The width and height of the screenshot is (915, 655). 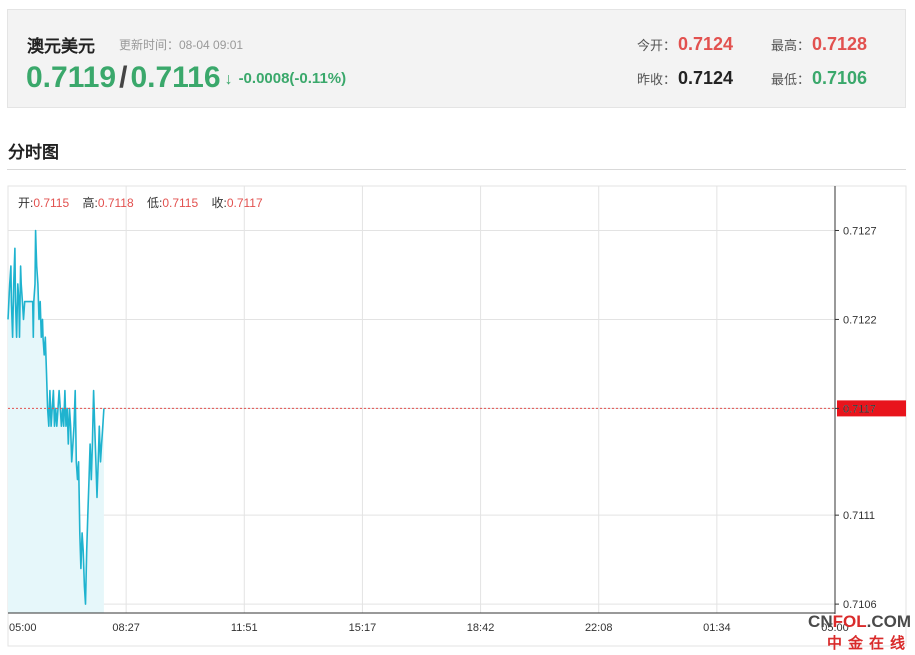 I want to click on stat-low: 最低： 0.7106, so click(x=819, y=78).